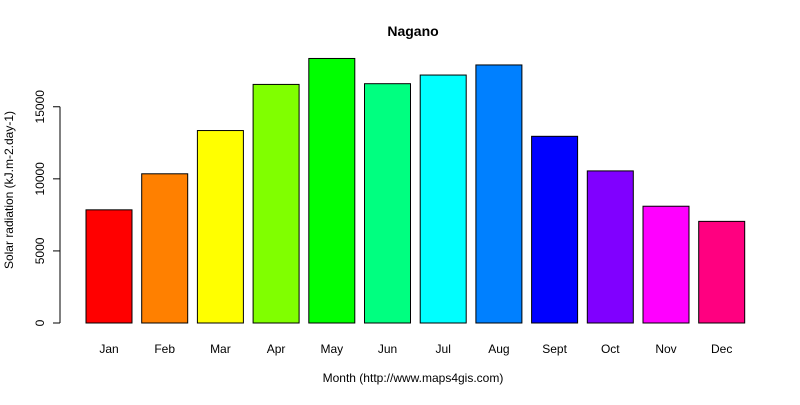 The image size is (800, 405). Describe the element at coordinates (40, 322) in the screenshot. I see `y-tick-label: 0` at that location.